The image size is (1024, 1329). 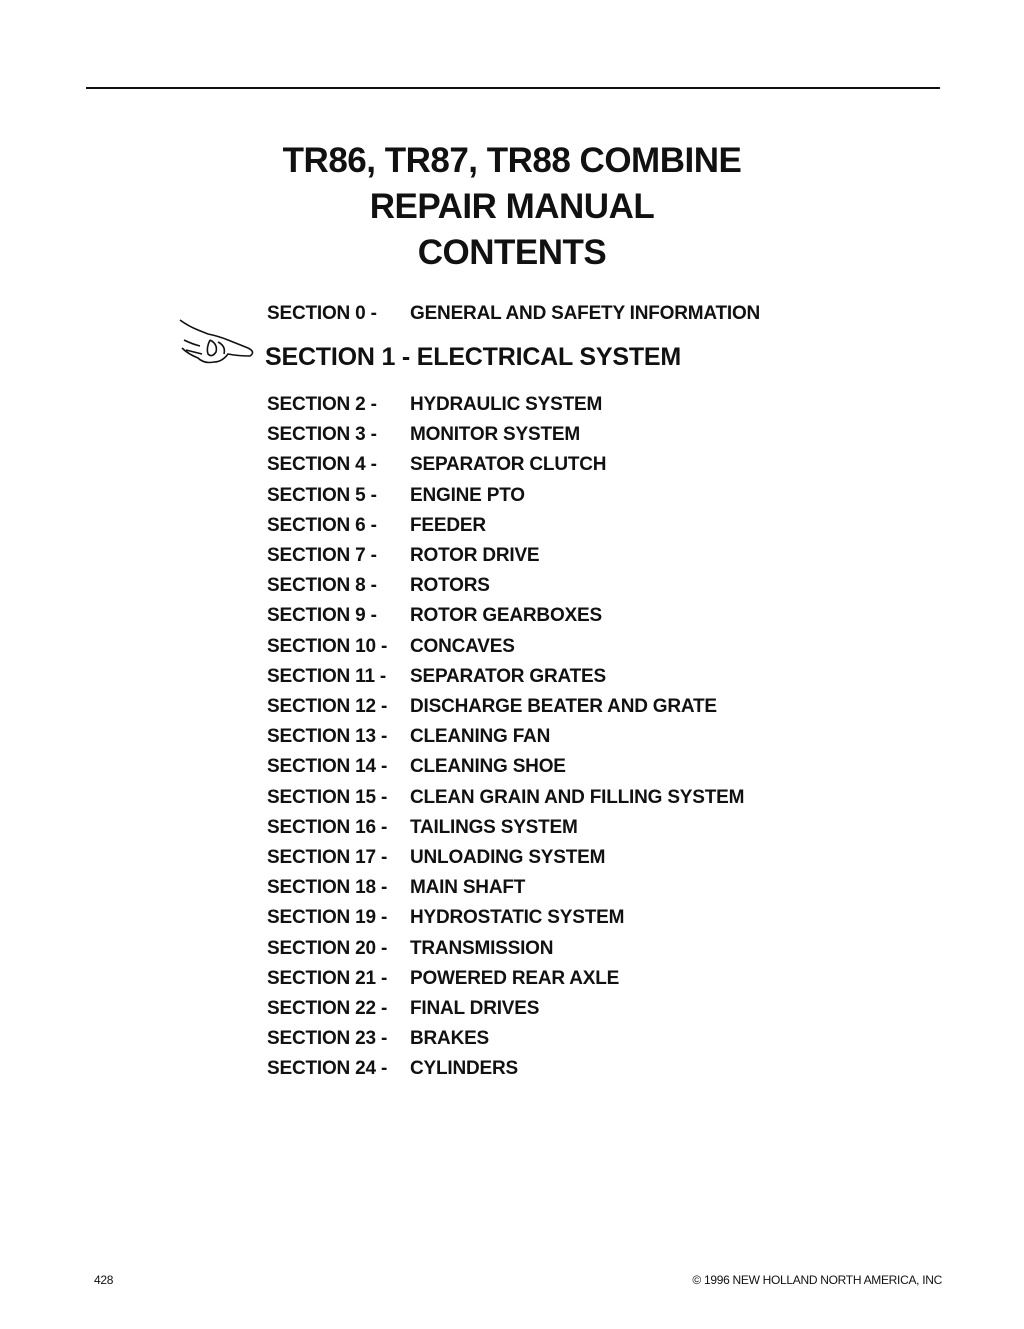 What do you see at coordinates (327, 1069) in the screenshot?
I see `section-label: SECTION 24 -` at bounding box center [327, 1069].